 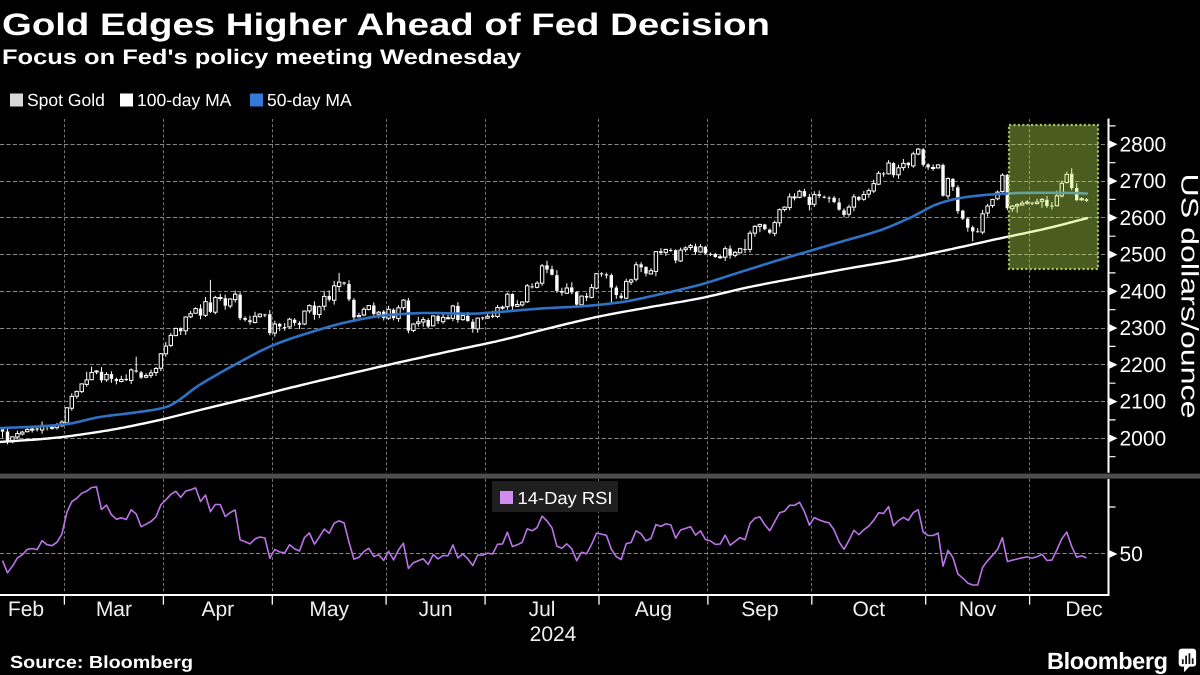 What do you see at coordinates (1143, 365) in the screenshot?
I see `svg-text: 2200` at bounding box center [1143, 365].